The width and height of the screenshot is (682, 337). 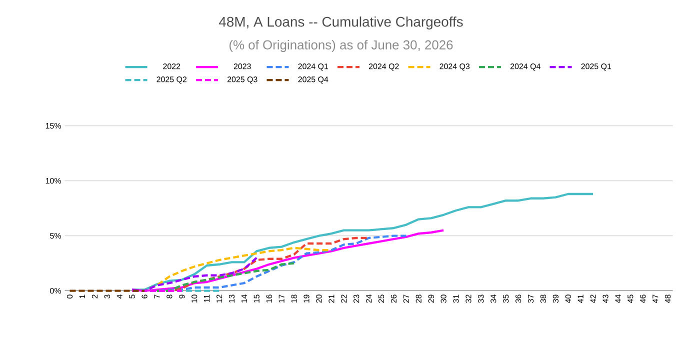 I want to click on line-series, so click(x=226, y=277).